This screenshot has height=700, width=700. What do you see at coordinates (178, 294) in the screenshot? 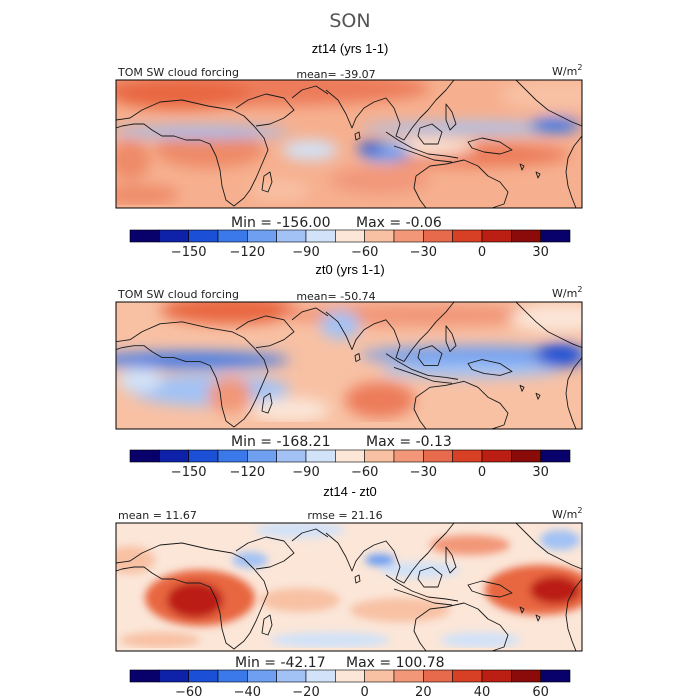
I see `panel-2-left-label: TOM SW cloud forcing` at bounding box center [178, 294].